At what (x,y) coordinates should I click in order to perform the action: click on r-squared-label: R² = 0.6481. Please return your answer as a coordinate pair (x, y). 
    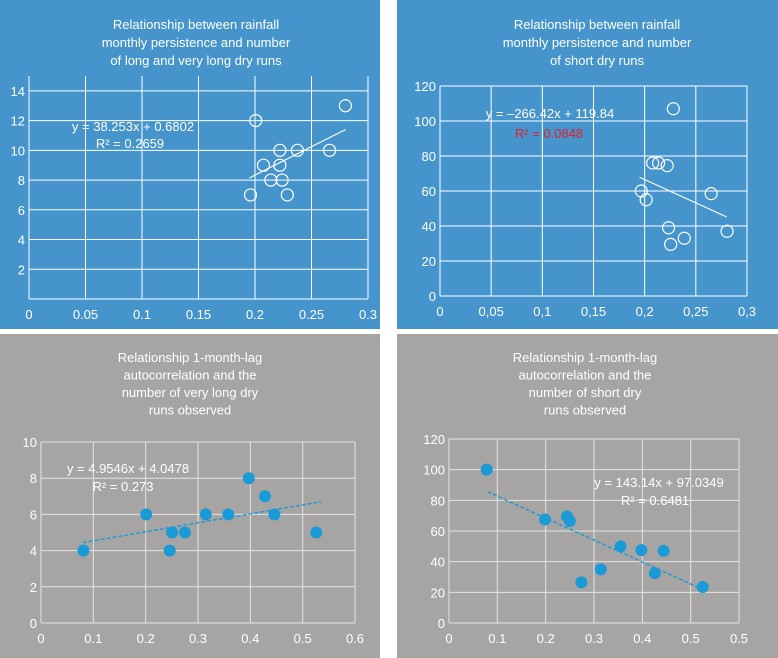
    Looking at the image, I should click on (655, 500).